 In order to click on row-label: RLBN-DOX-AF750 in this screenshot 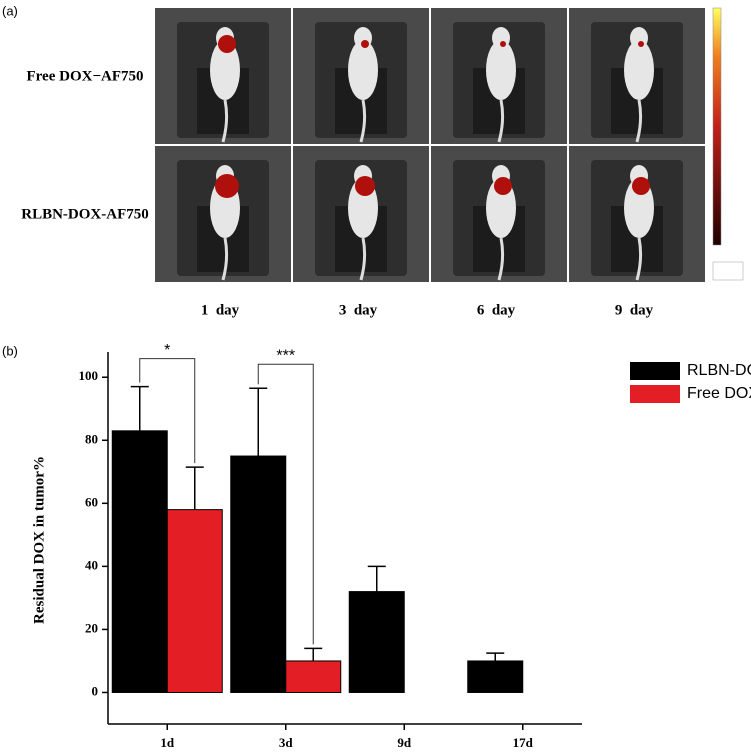, I will do `click(85, 214)`.